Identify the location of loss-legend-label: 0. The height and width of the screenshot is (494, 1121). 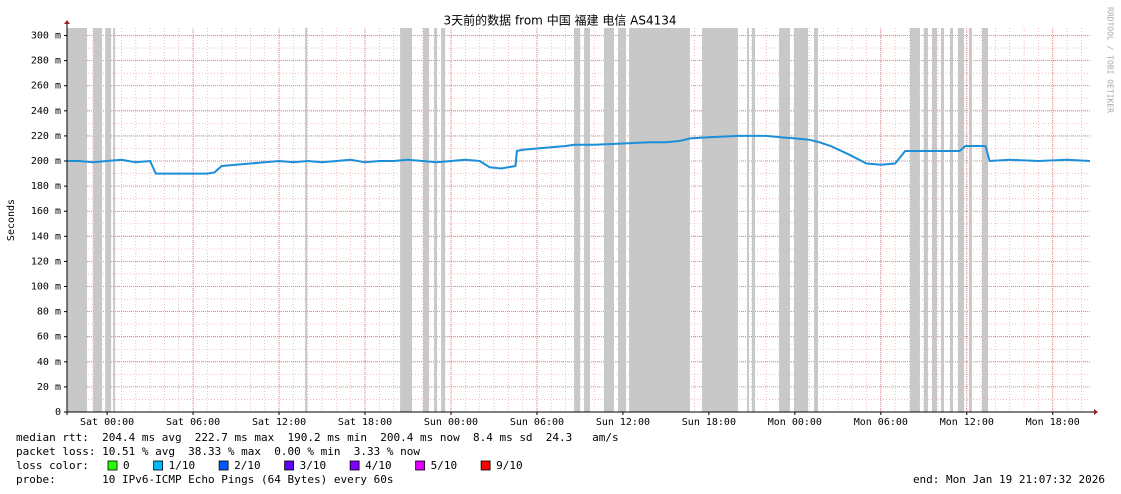
(126, 465).